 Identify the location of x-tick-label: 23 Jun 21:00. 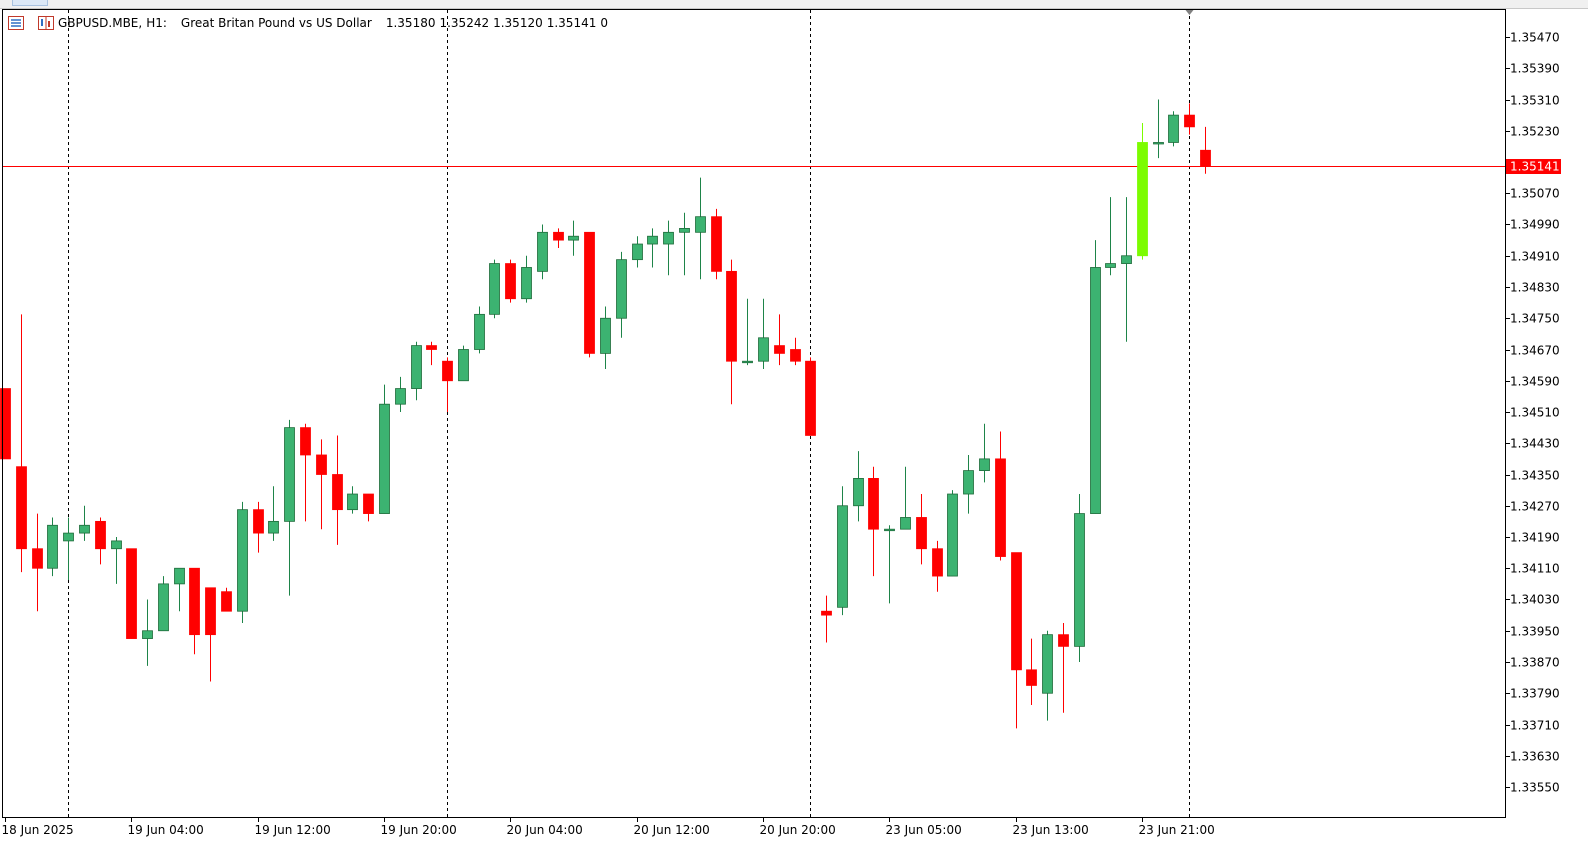
(1177, 830).